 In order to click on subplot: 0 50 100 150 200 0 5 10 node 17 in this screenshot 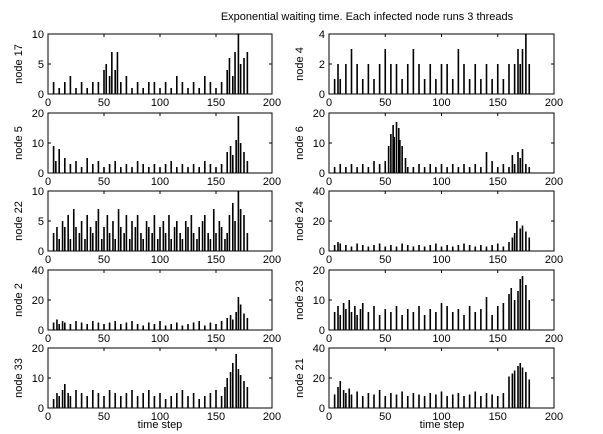, I will do `click(147, 69)`.